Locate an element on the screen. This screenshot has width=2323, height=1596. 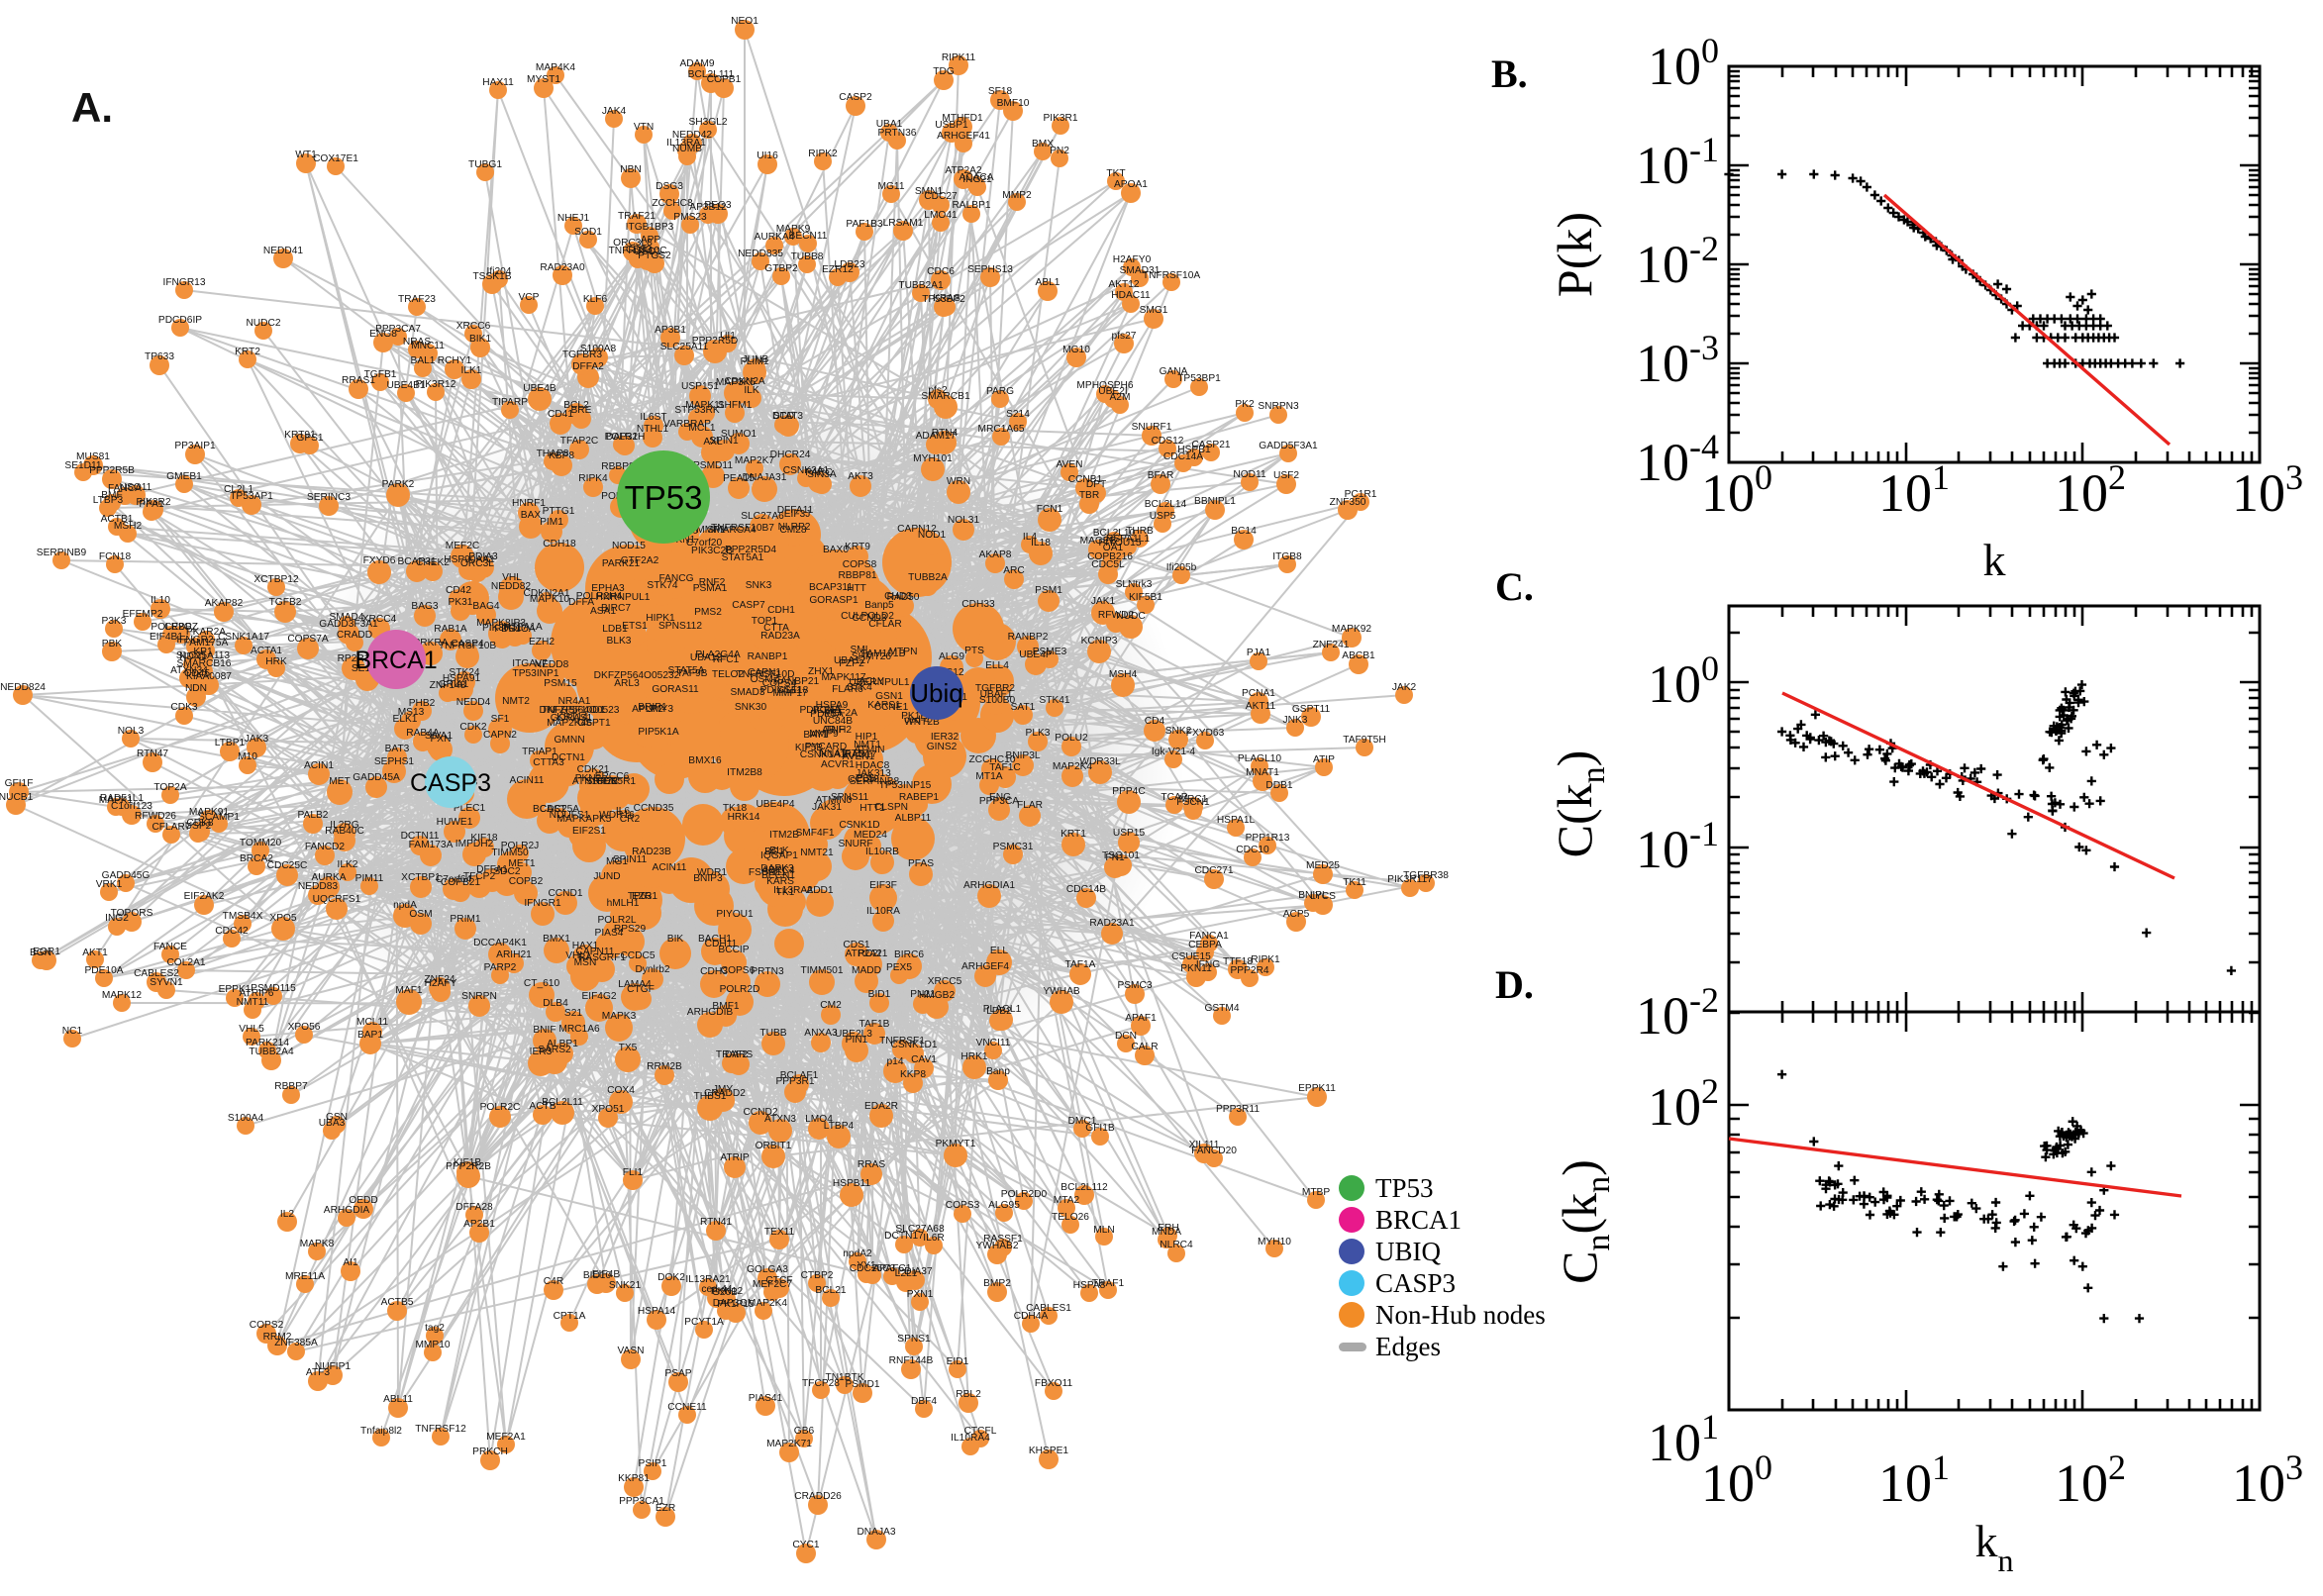
svg-text: PKMYT1 is located at coordinates (956, 1144).